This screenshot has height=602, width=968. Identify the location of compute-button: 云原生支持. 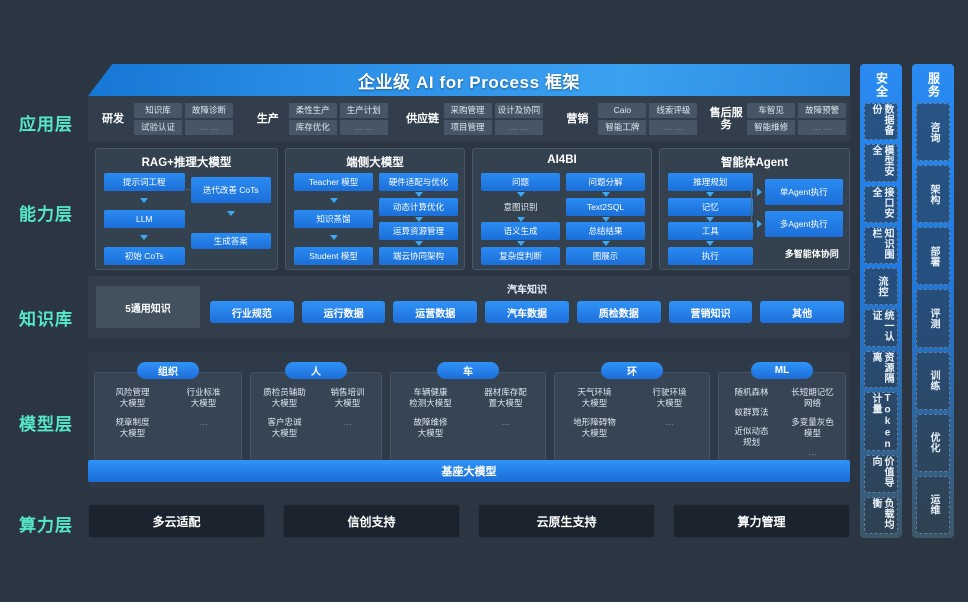
(566, 521).